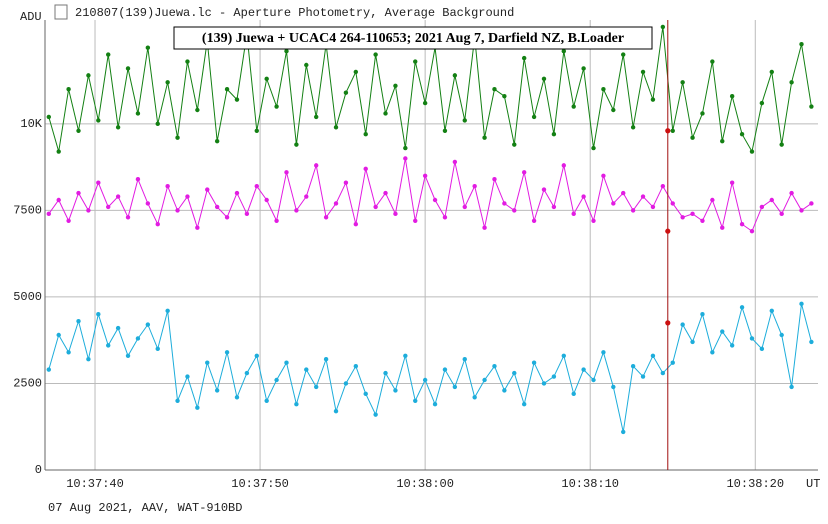 The width and height of the screenshot is (828, 524). Describe the element at coordinates (27, 384) in the screenshot. I see `y-tick-label: 2500` at that location.